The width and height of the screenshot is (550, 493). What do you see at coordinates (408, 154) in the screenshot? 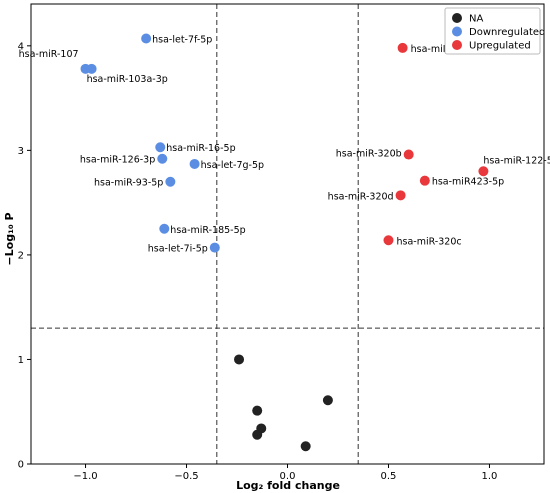
I see `data-point-hsa-miR-320b` at bounding box center [408, 154].